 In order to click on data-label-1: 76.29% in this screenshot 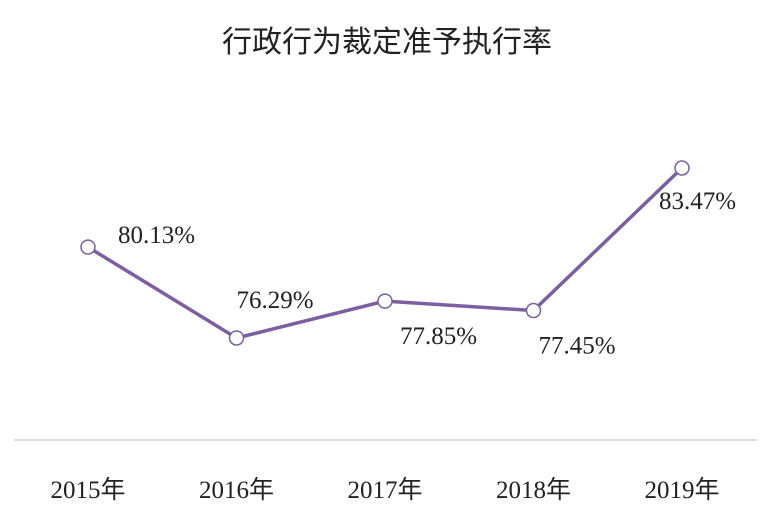, I will do `click(275, 300)`.